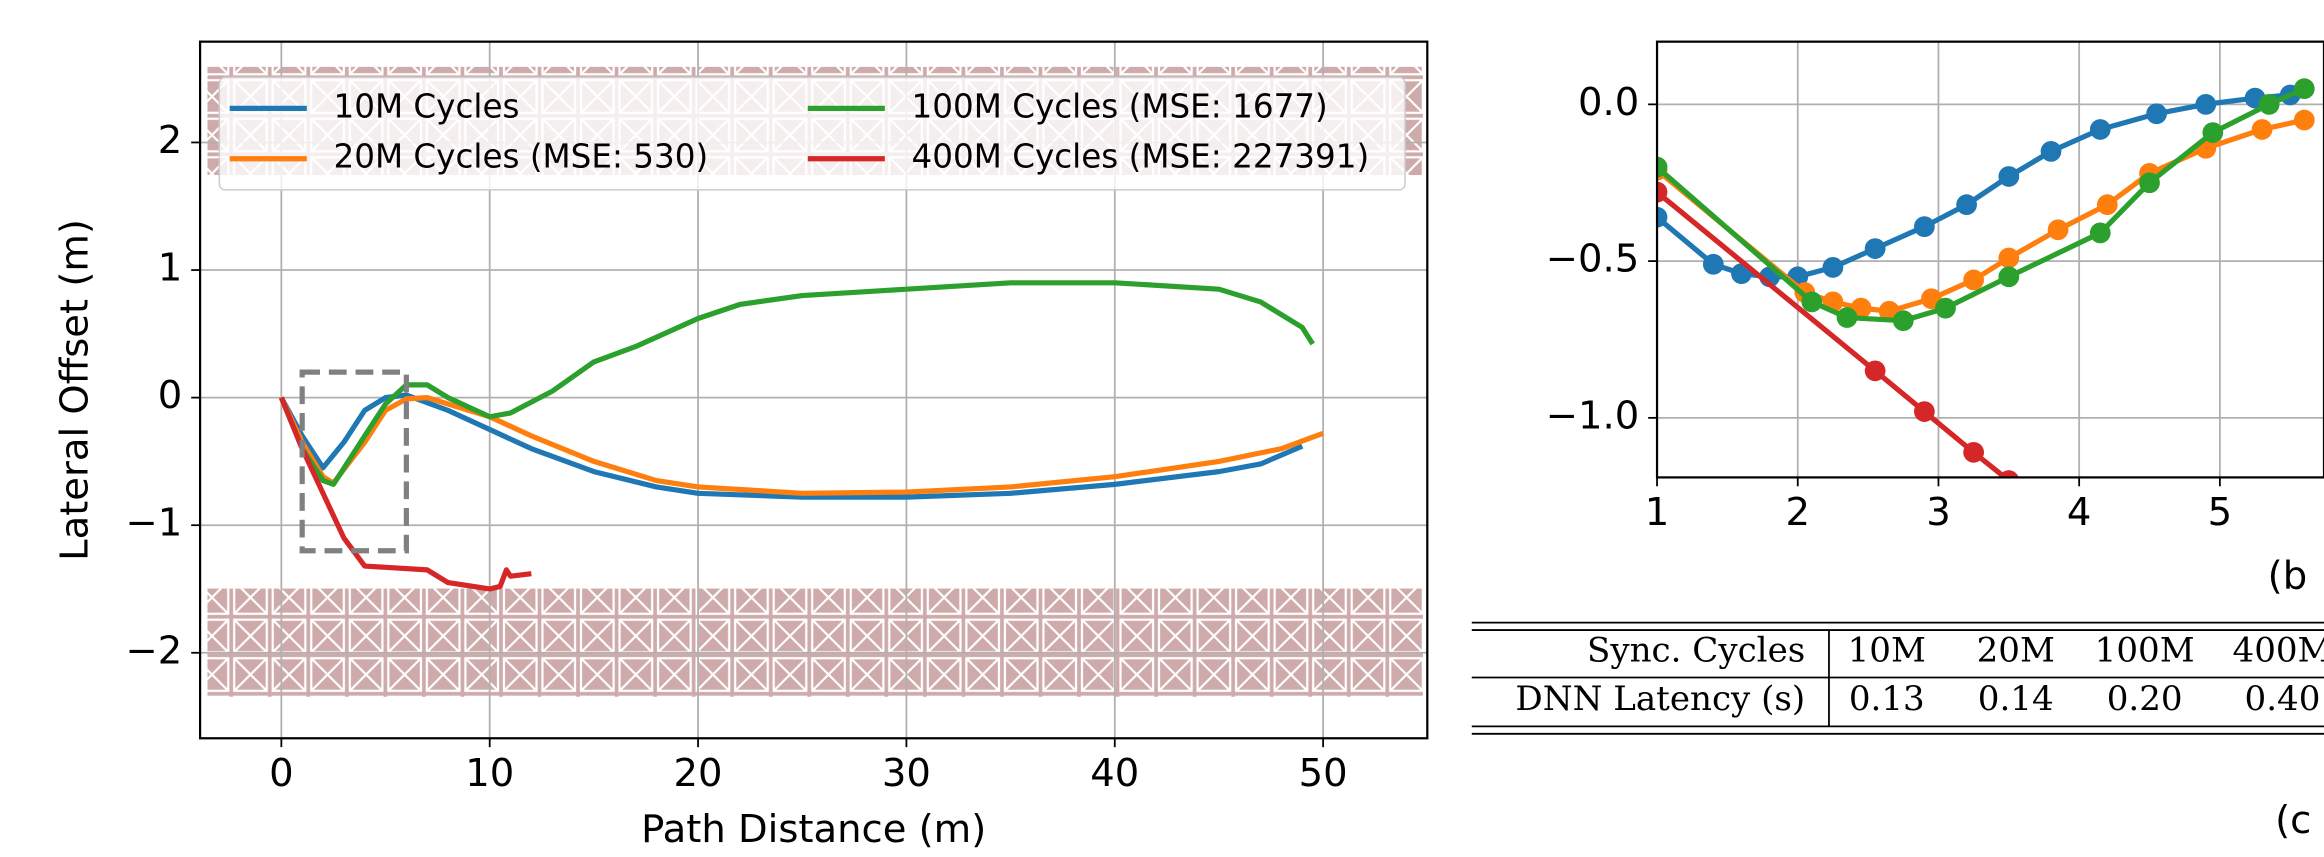  Describe the element at coordinates (1696, 650) in the screenshot. I see `table-row-header: Sync. Cycles` at that location.